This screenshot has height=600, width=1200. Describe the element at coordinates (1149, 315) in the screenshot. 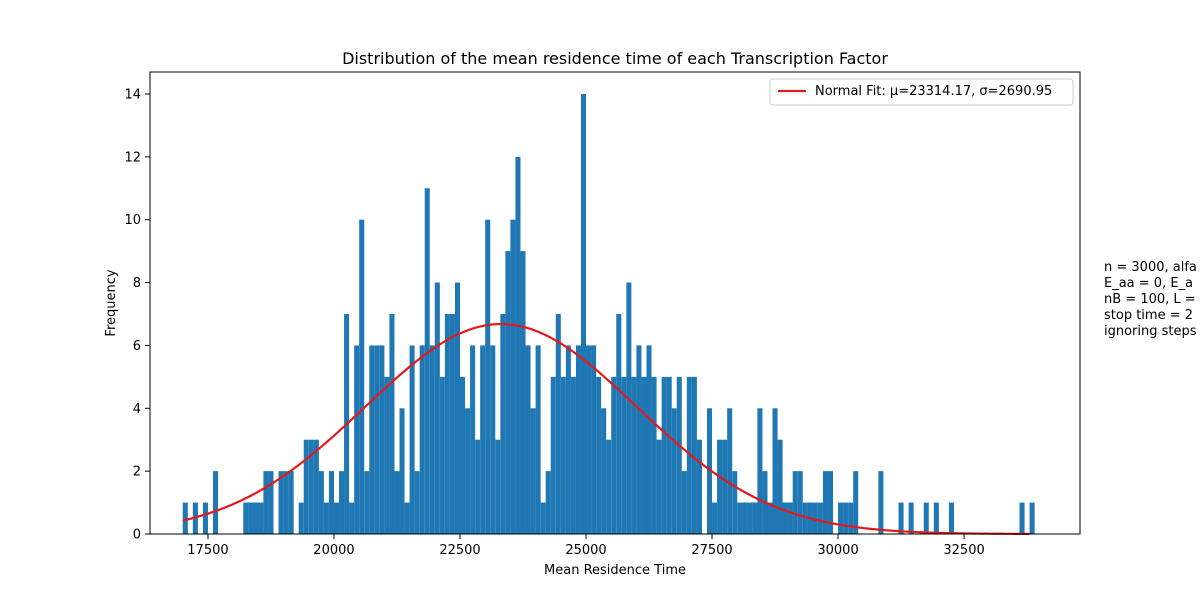

I see `note-line: stop time = 2` at that location.